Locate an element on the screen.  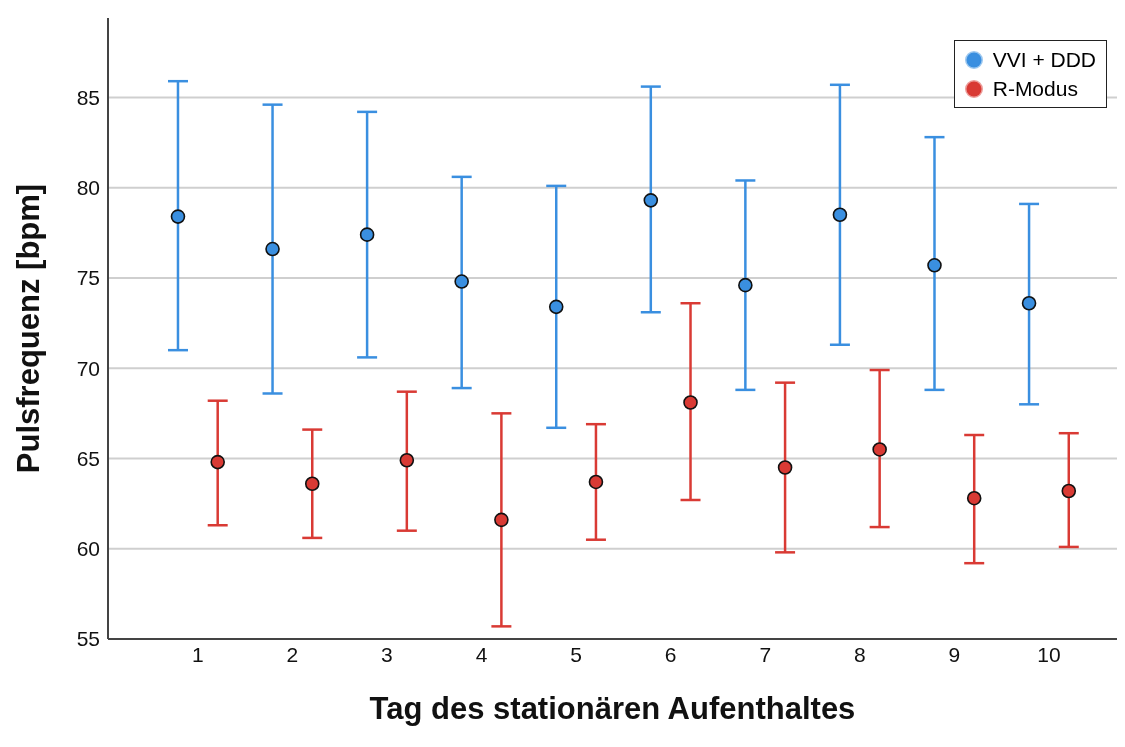
x-tick-label: 6 is located at coordinates (670, 654).